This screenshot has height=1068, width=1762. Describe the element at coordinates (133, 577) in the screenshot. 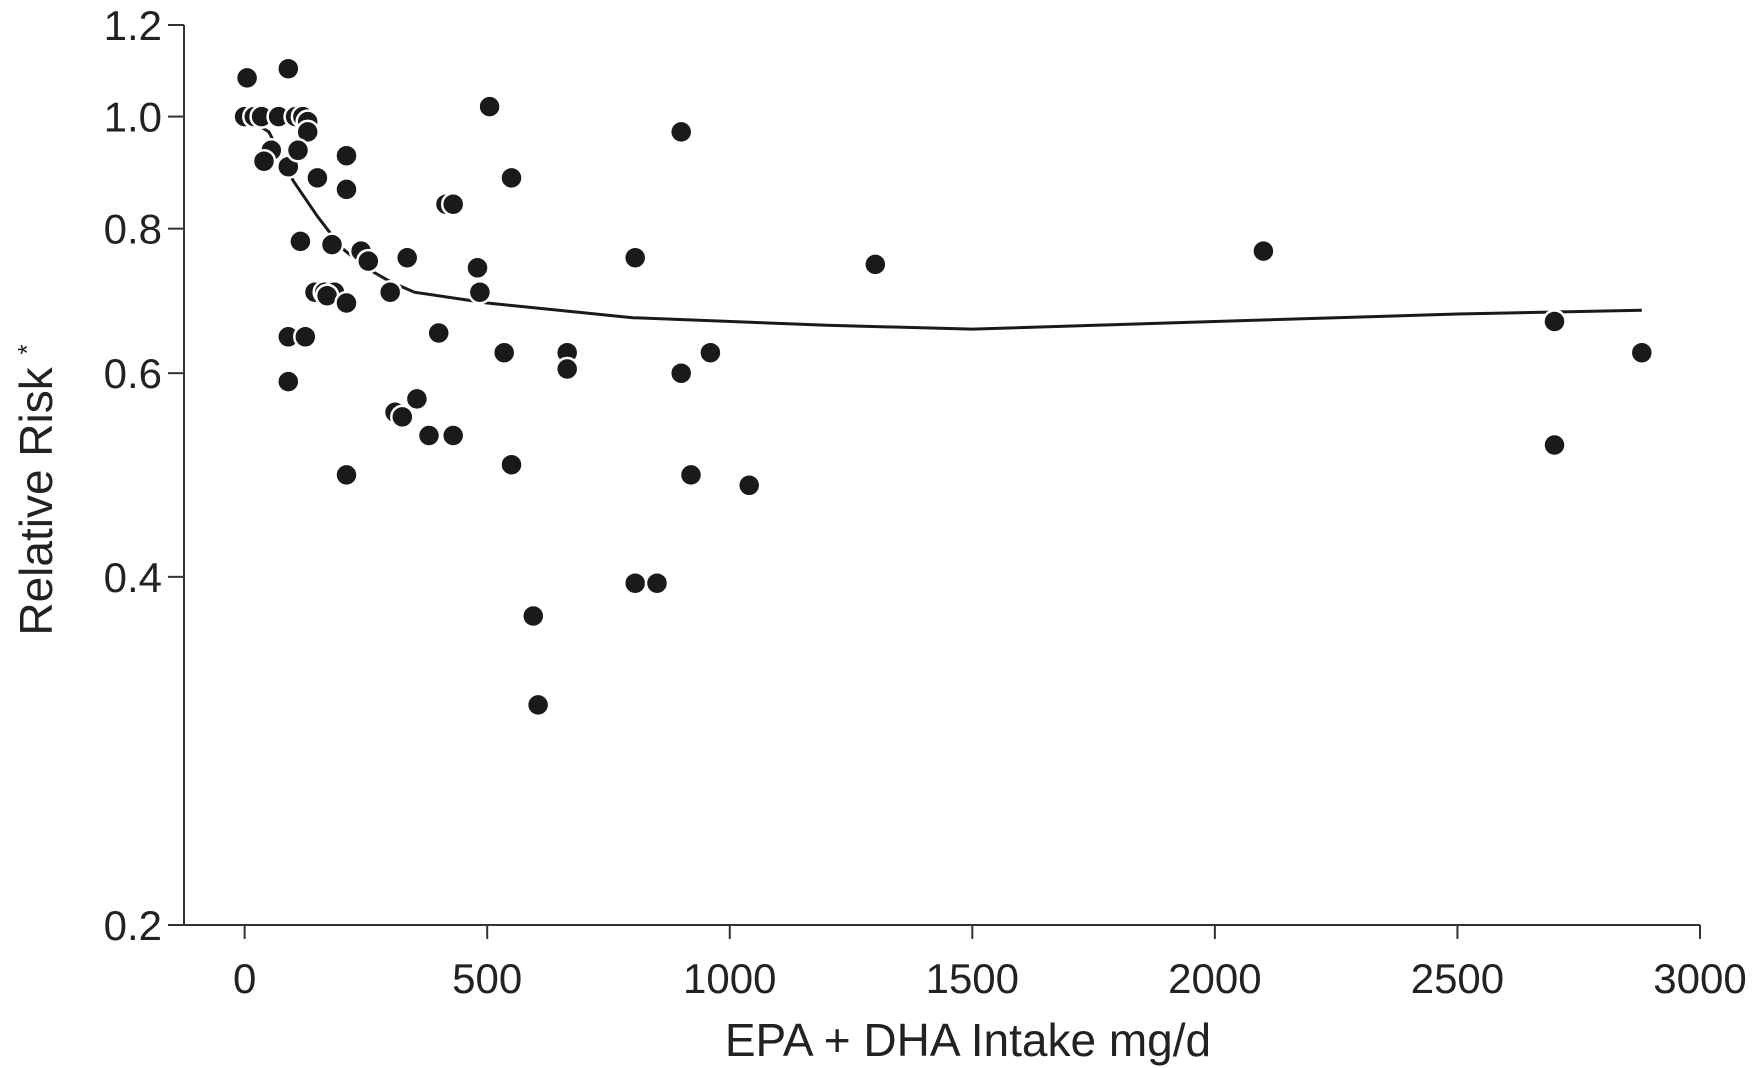

I see `y-tick-label: 0.4` at that location.